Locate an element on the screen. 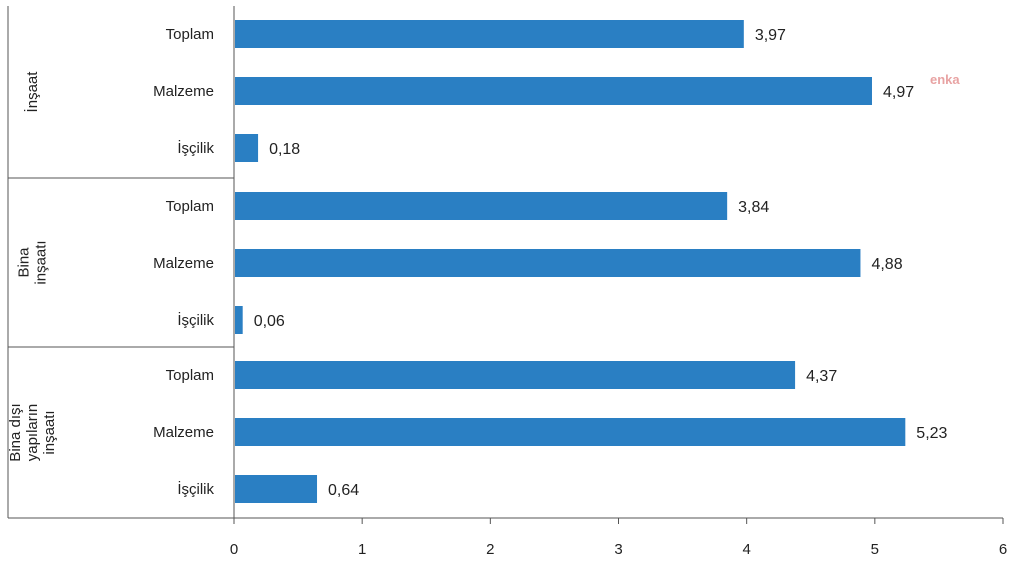 The width and height of the screenshot is (1024, 576). x-tick-label-1: 1 is located at coordinates (362, 549).